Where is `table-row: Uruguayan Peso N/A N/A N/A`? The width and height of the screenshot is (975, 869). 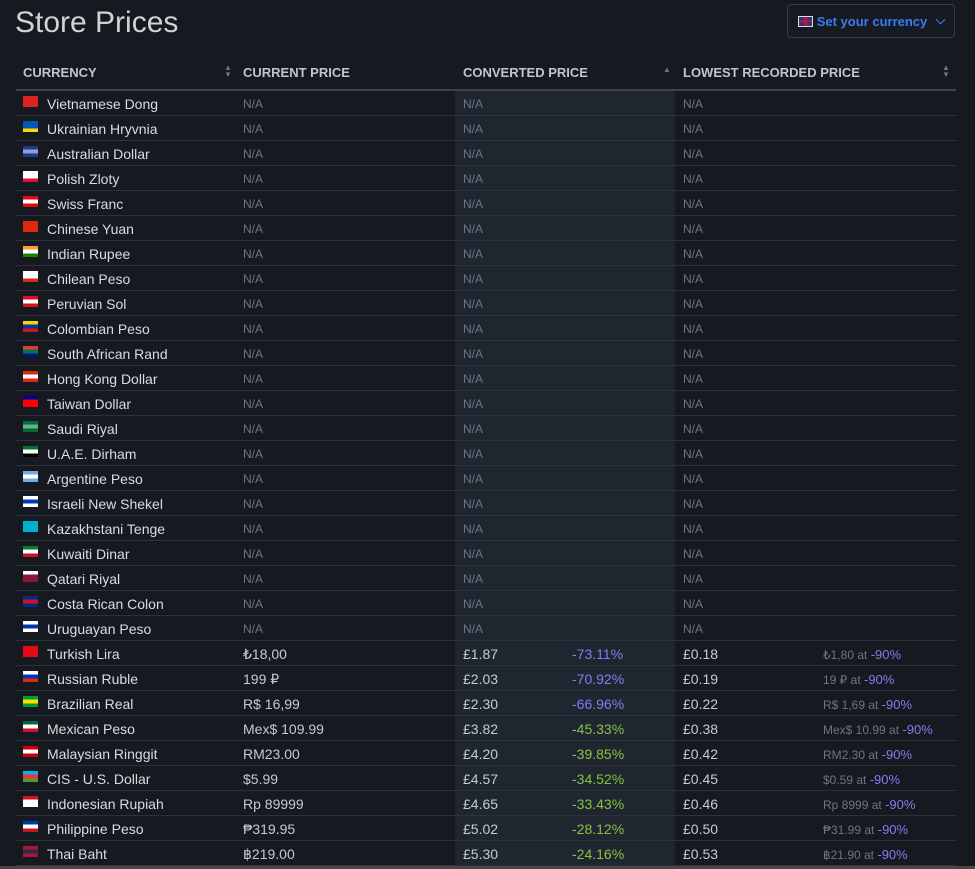
table-row: Uruguayan Peso N/A N/A N/A is located at coordinates (486, 628).